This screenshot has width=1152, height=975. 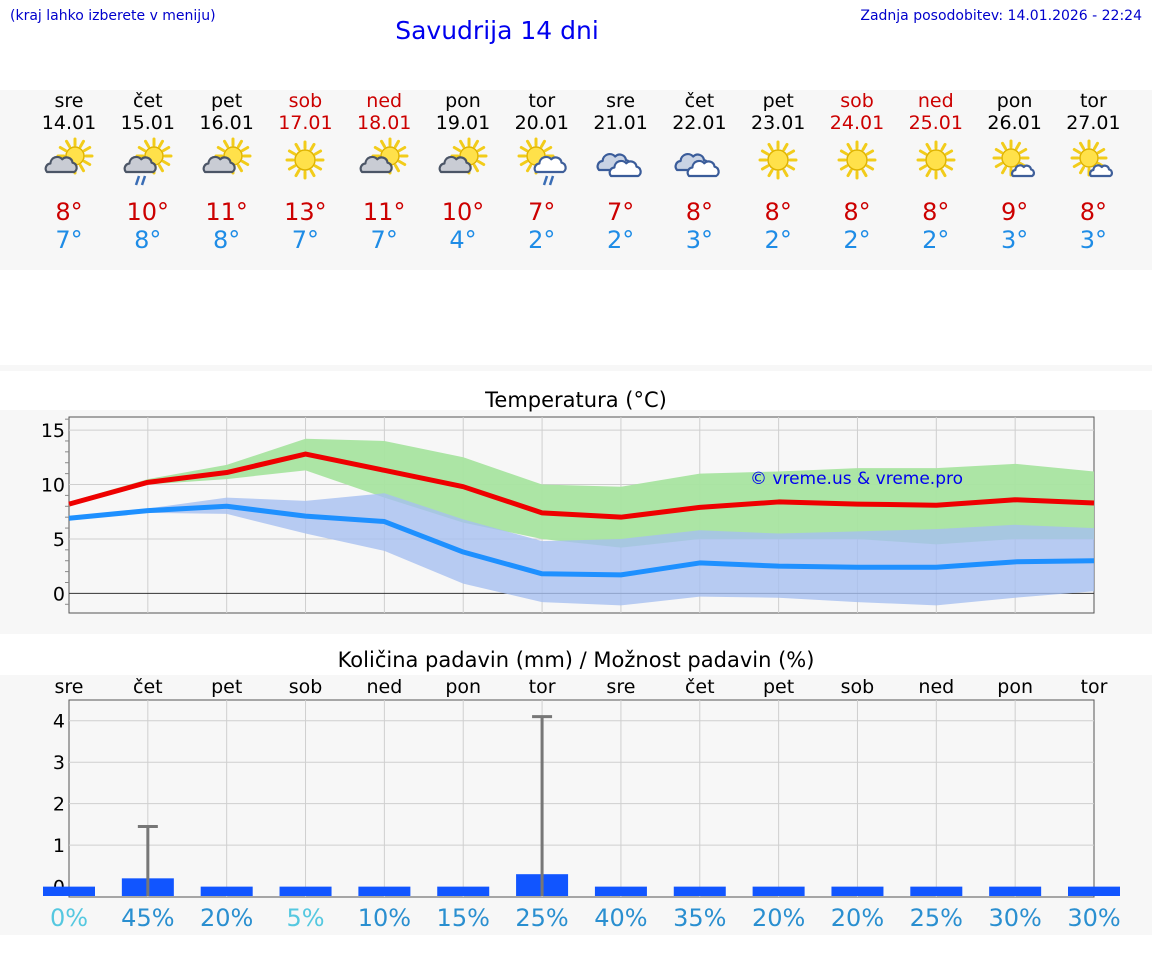 What do you see at coordinates (576, 368) in the screenshot?
I see `section-divider` at bounding box center [576, 368].